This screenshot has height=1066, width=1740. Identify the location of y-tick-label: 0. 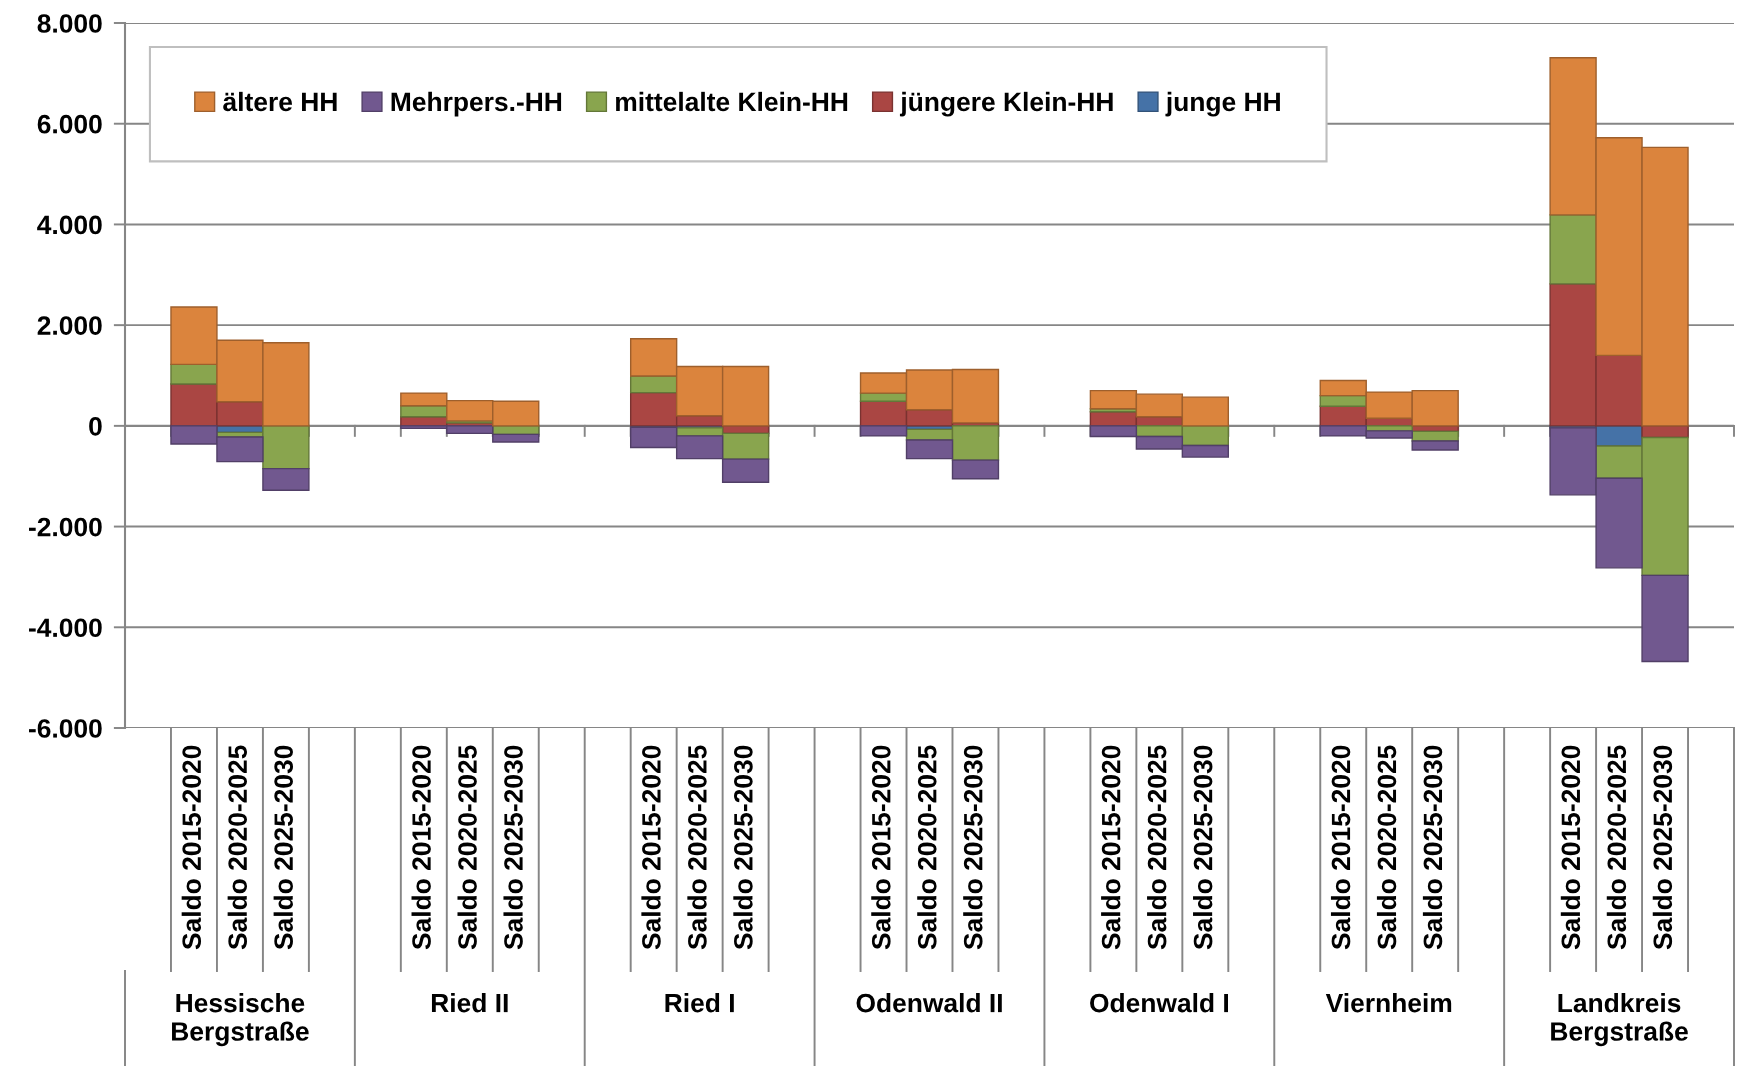
(95, 426).